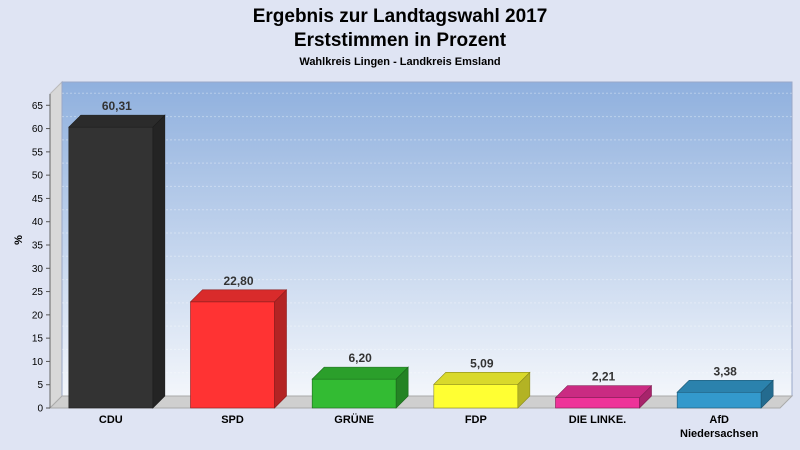 This screenshot has width=800, height=450. Describe the element at coordinates (117, 106) in the screenshot. I see `data-label: 60,31` at that location.